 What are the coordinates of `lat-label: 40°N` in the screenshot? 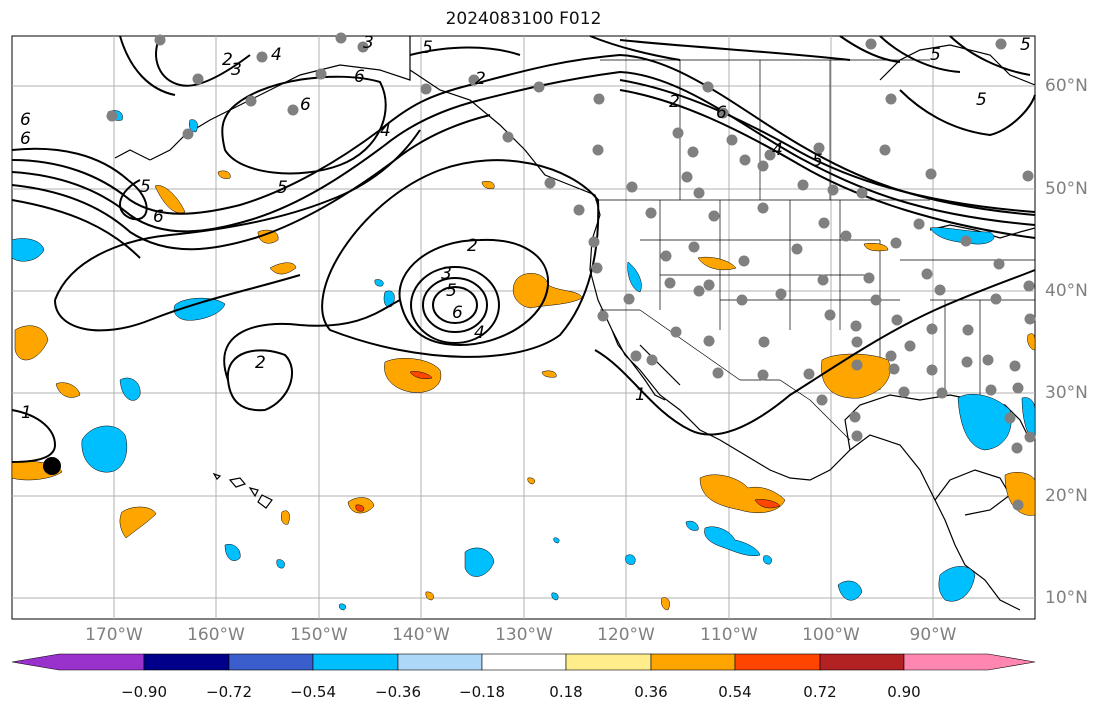 It's located at (1066, 291).